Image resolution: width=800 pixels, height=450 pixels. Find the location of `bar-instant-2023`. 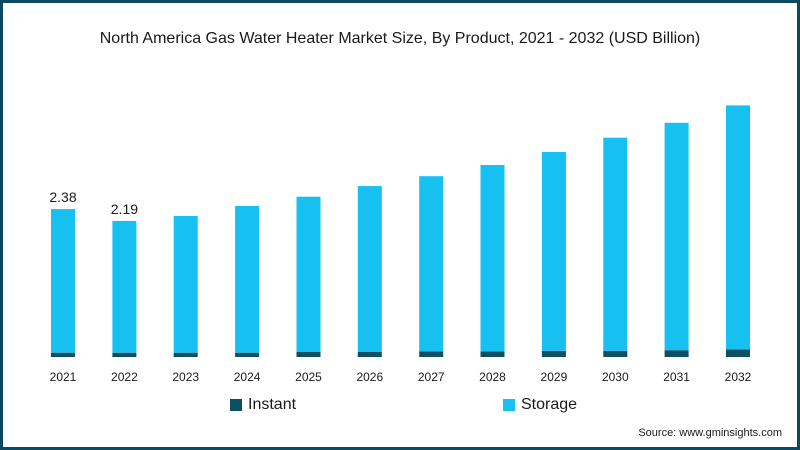

bar-instant-2023 is located at coordinates (185, 354).